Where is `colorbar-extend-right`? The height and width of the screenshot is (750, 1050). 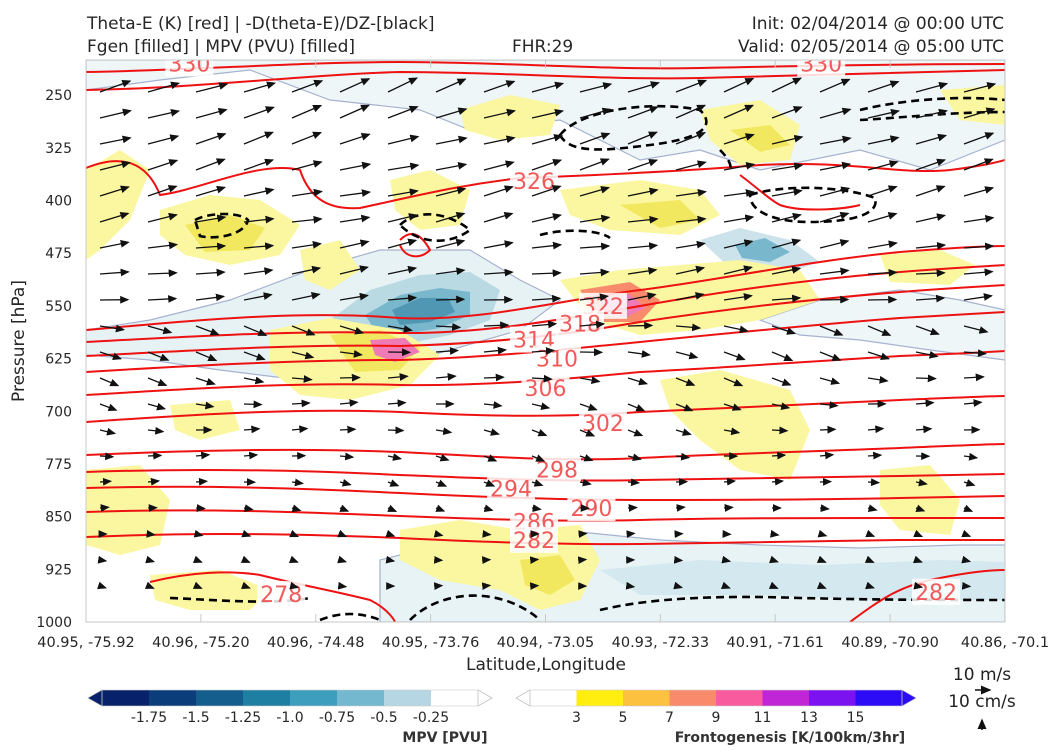
colorbar-extend-right is located at coordinates (909, 698).